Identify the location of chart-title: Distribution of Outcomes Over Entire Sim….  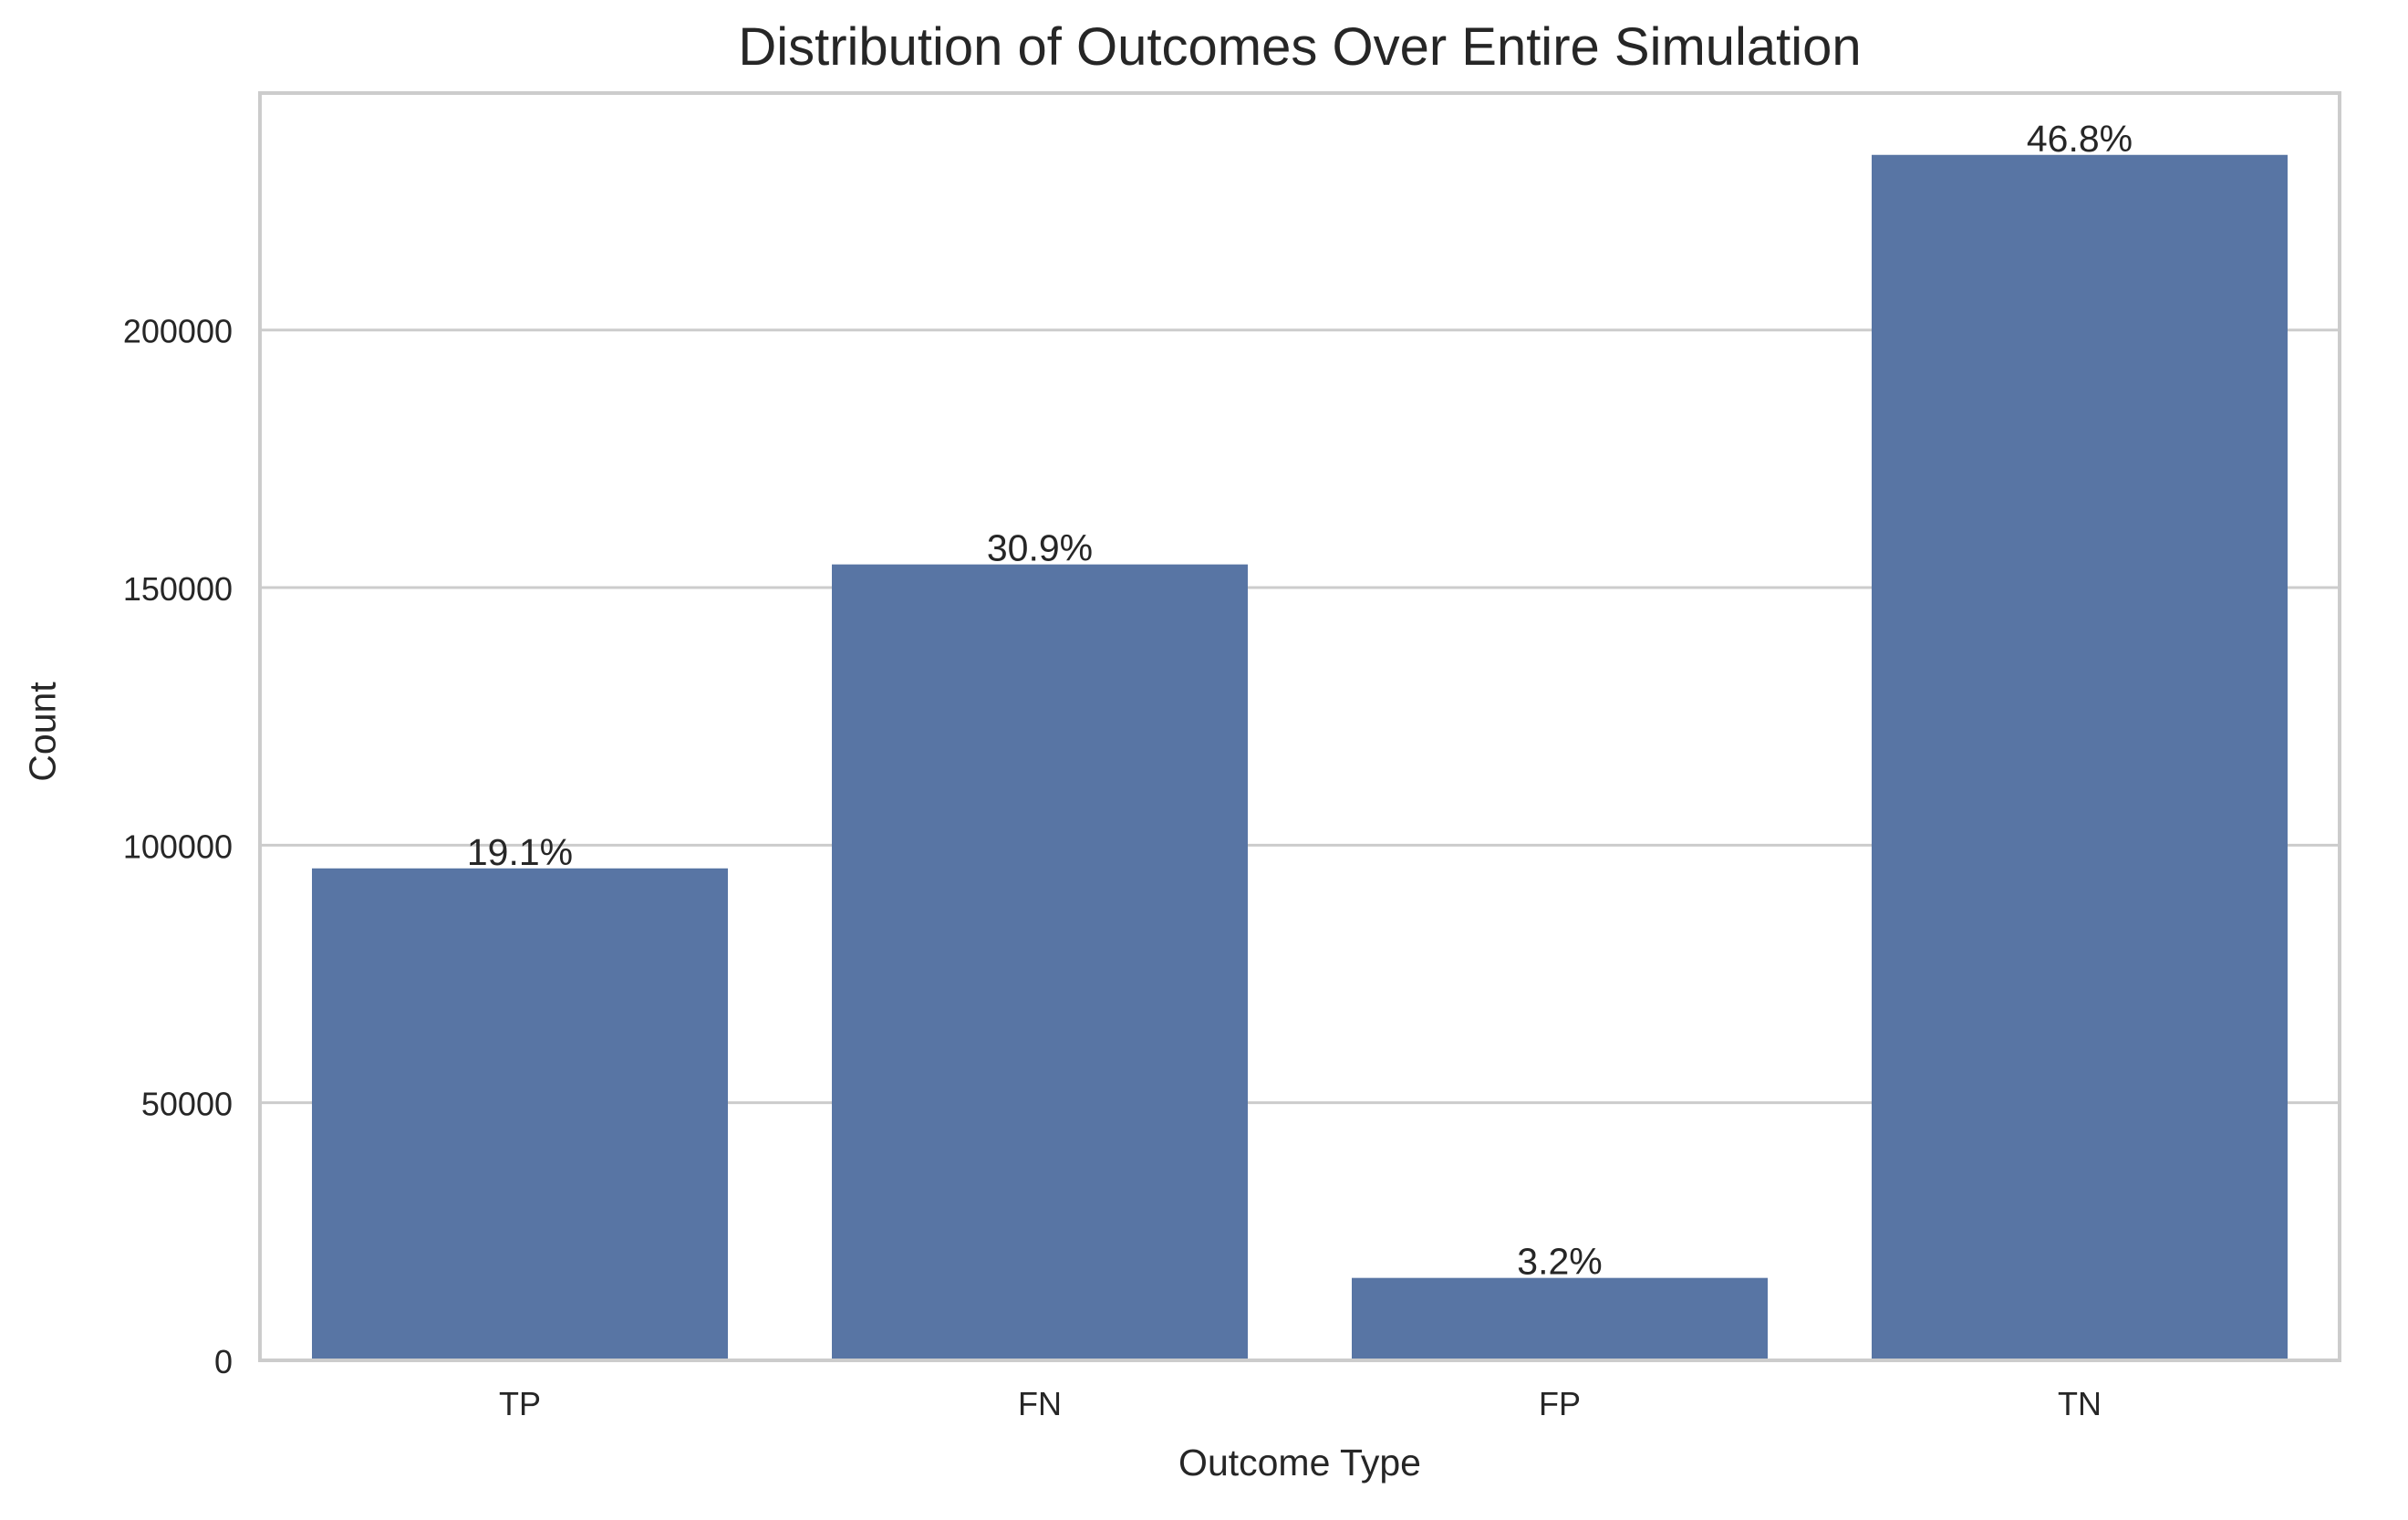
(1300, 47).